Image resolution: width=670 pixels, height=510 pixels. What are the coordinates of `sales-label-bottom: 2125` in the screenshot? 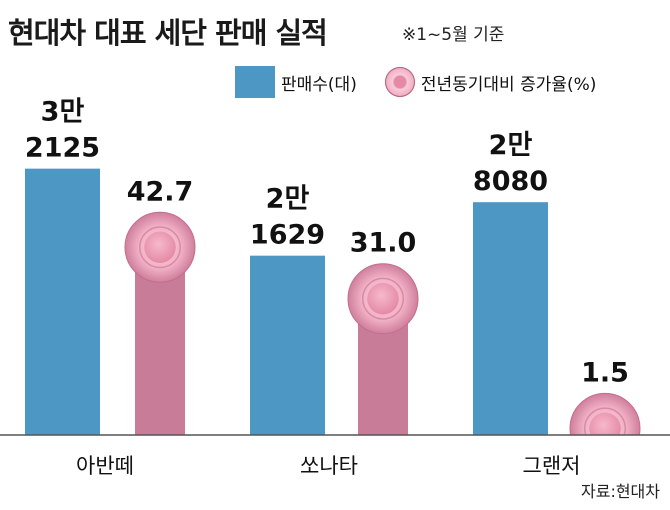 It's located at (62, 148).